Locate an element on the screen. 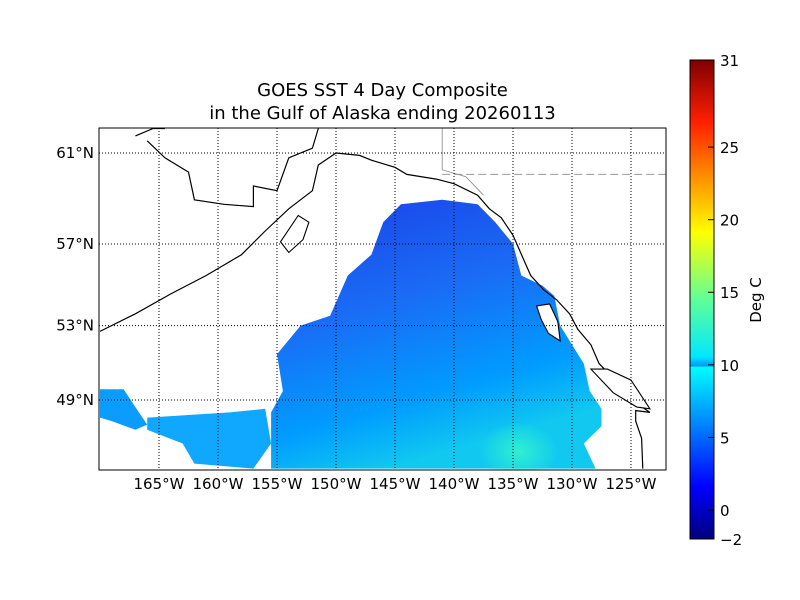 This screenshot has width=800, height=600. colorbar: 31 25 20 15 10 5 0 −2 Deg C is located at coordinates (727, 300).